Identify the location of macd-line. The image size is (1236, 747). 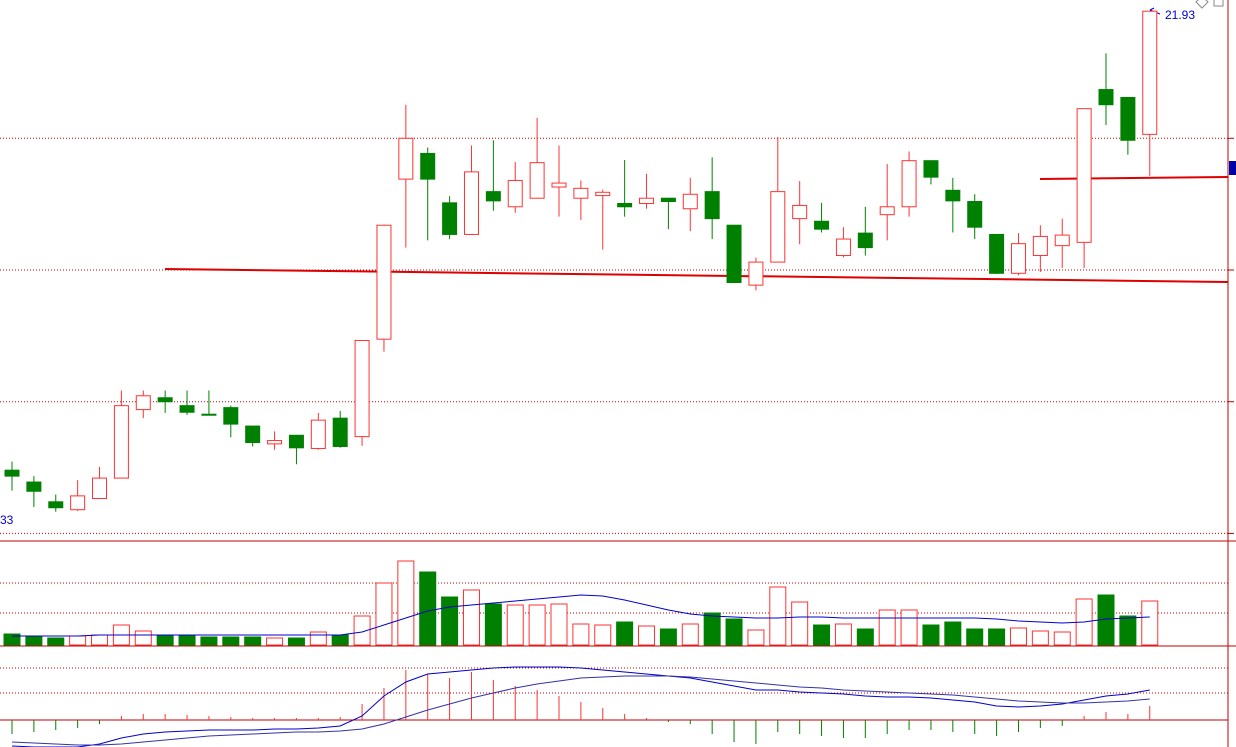
(580, 706).